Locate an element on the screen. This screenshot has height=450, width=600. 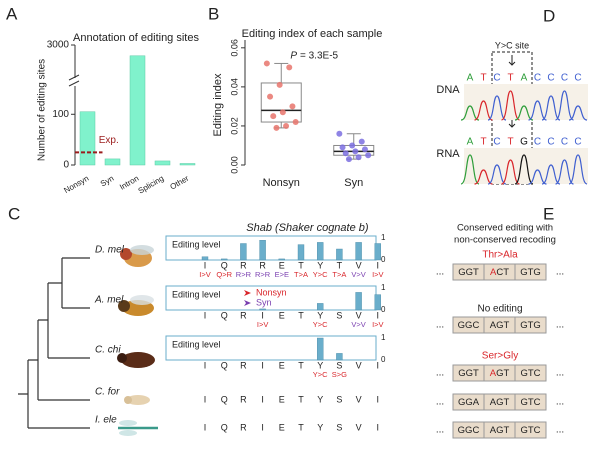
codon-part: GGT is located at coordinates (468, 272).